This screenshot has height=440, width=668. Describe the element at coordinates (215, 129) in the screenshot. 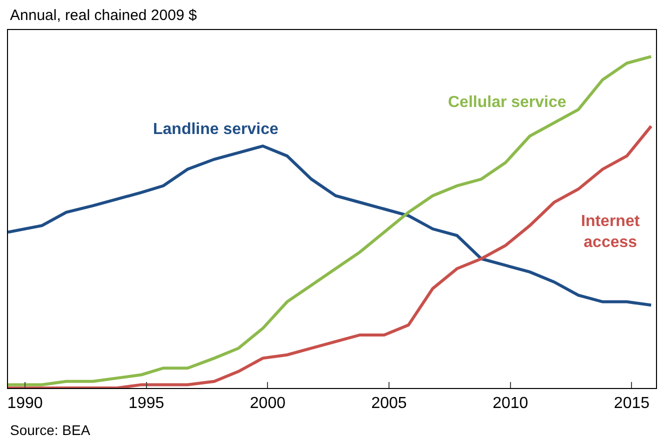

I see `series-label: Landline service` at that location.